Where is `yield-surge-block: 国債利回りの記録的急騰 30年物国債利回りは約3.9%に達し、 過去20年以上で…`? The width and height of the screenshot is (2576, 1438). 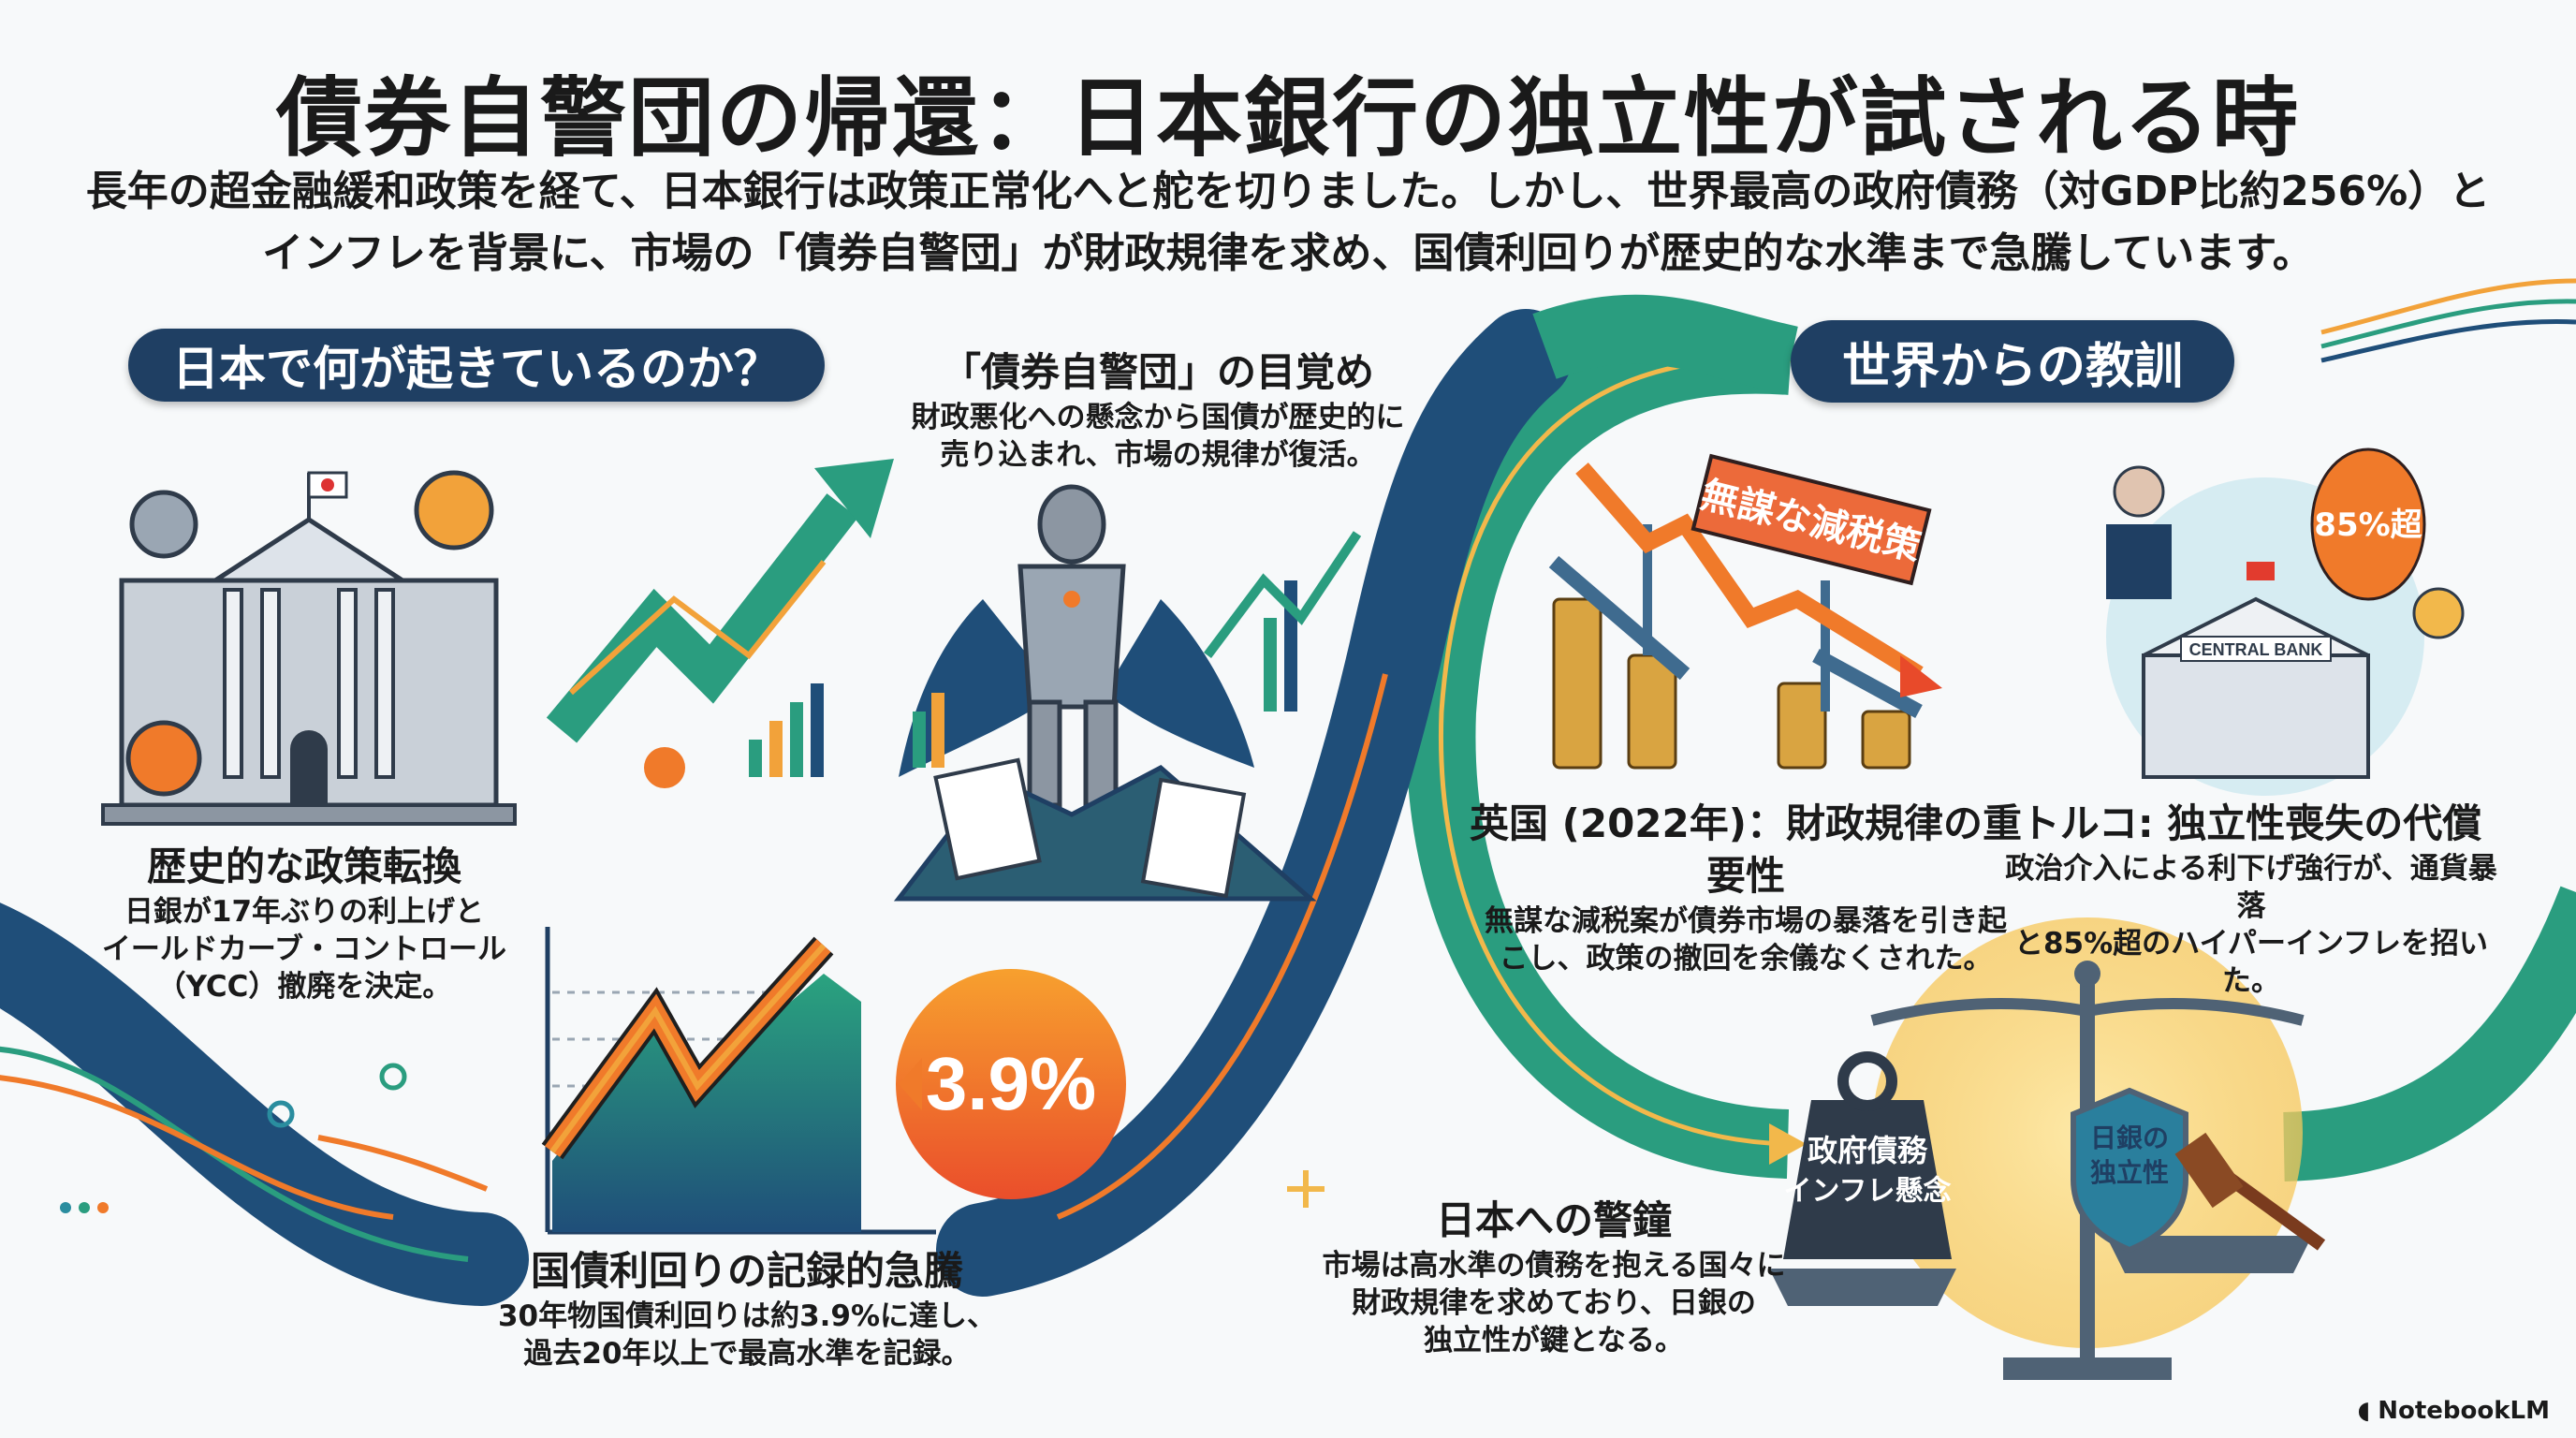 yield-surge-block: 国債利回りの記録的急騰 30年物国債利回りは約3.9%に達し、 過去20年以上で… is located at coordinates (747, 1308).